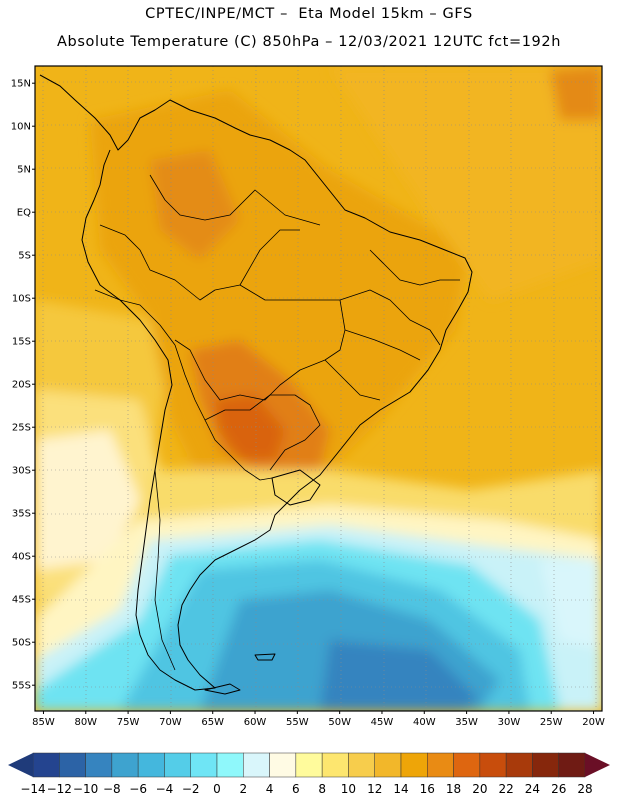 This screenshot has height=800, width=618. I want to click on lon-label: 50W, so click(339, 722).